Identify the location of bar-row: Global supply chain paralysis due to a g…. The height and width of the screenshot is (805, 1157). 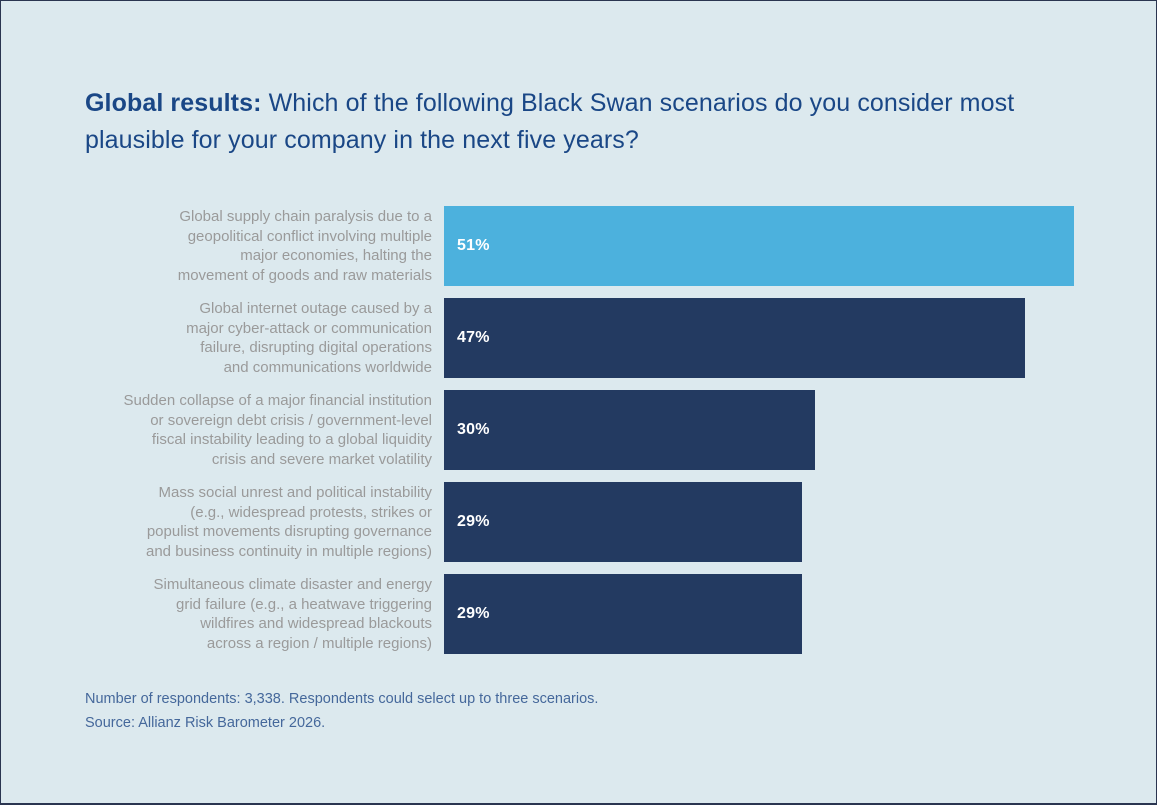
(579, 246).